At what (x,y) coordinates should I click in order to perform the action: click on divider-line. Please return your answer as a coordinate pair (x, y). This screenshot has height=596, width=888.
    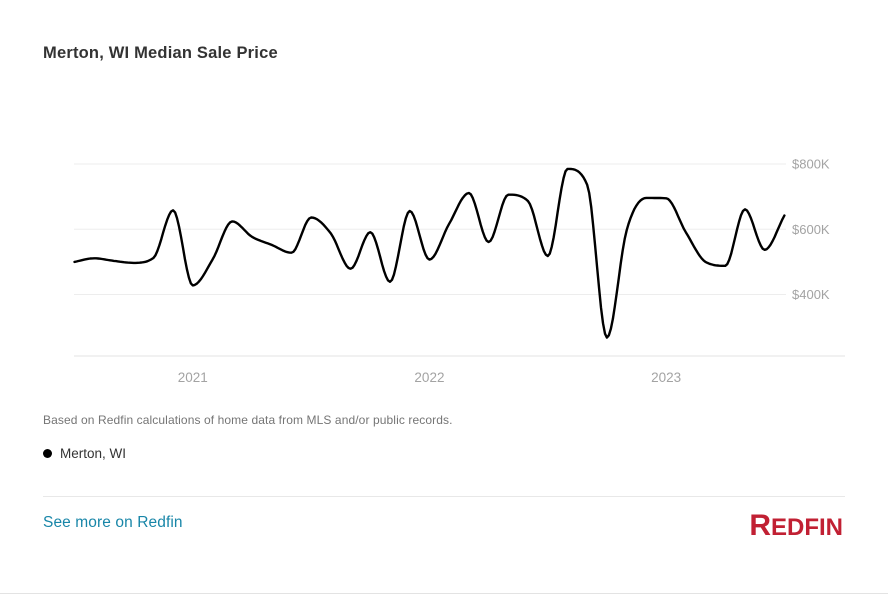
    Looking at the image, I should click on (444, 496).